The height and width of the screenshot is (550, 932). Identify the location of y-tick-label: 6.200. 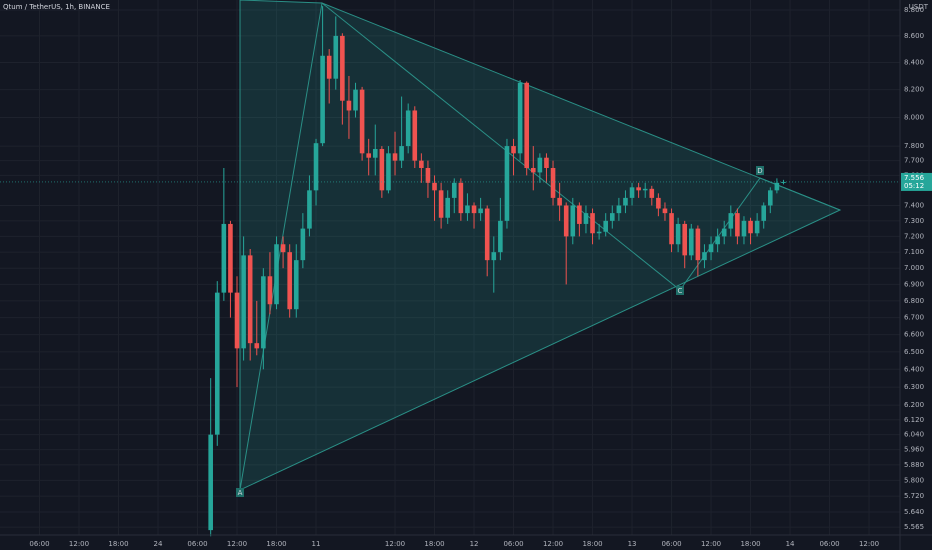
(914, 405).